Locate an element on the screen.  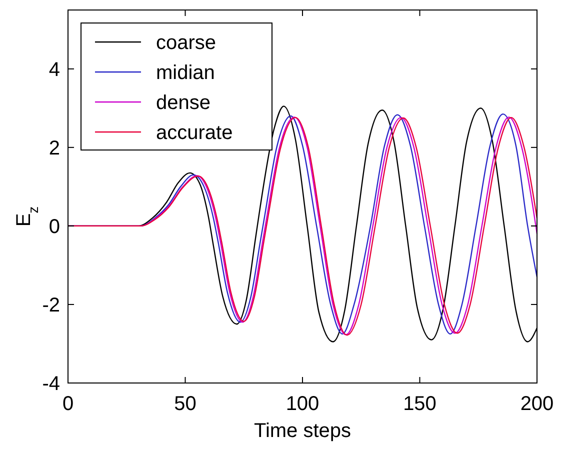
x-tick-label: 0 is located at coordinates (68, 404).